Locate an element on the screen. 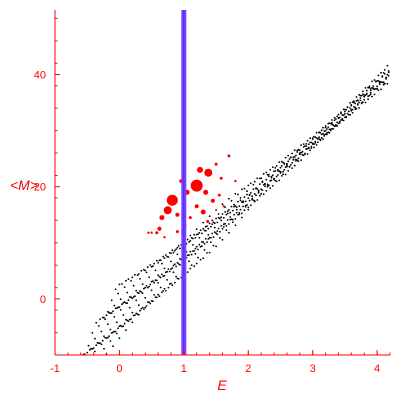  x-tick-label: 2 is located at coordinates (248, 369).